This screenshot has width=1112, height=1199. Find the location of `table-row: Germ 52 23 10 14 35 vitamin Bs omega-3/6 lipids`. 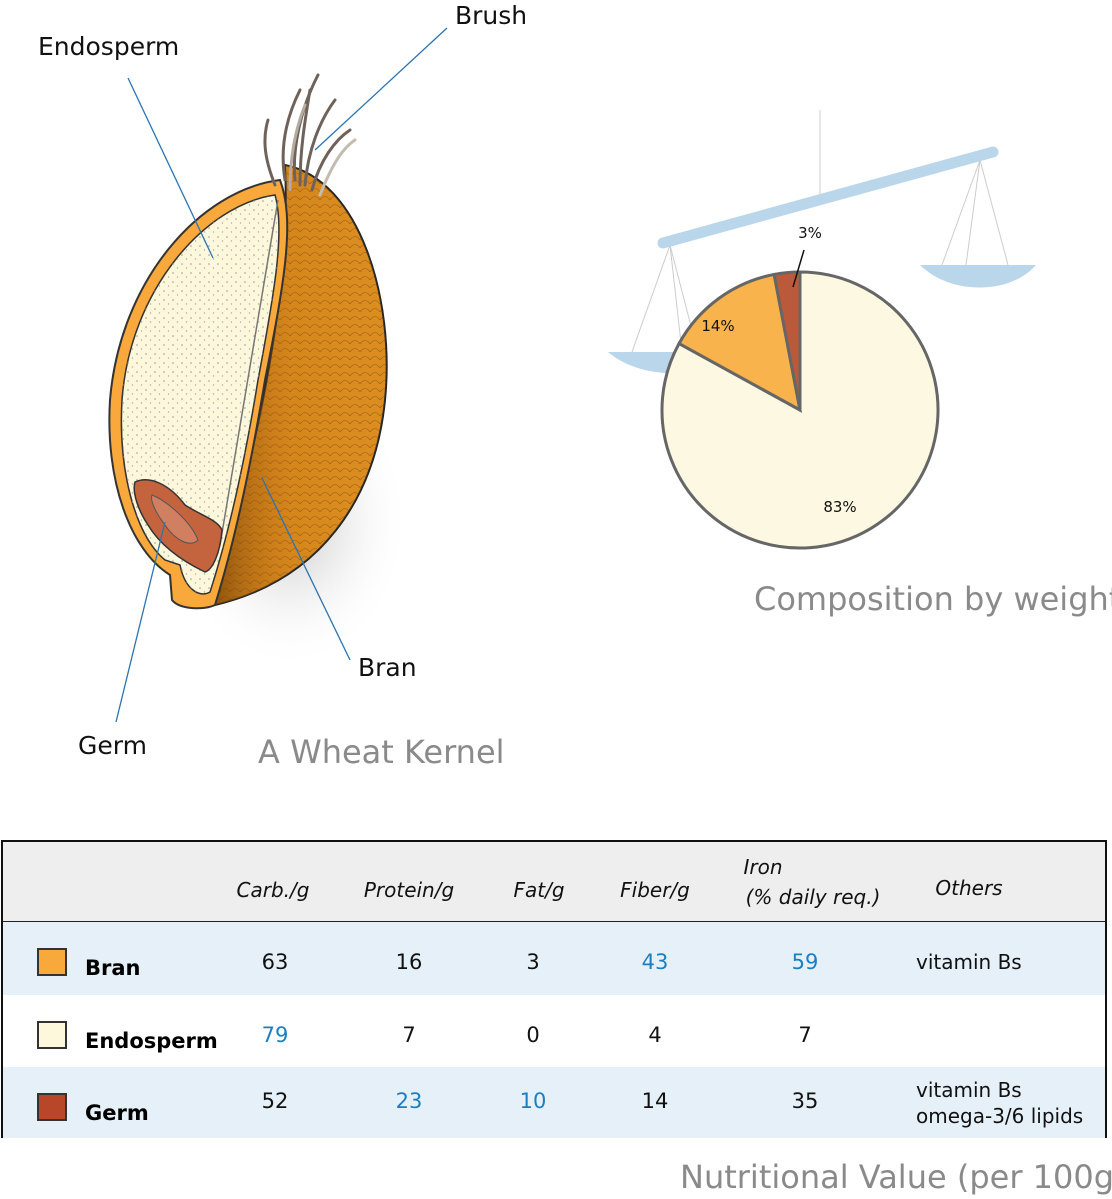

table-row: Germ 52 23 10 14 35 vitamin Bs omega-3/6 lipids is located at coordinates (554, 1102).